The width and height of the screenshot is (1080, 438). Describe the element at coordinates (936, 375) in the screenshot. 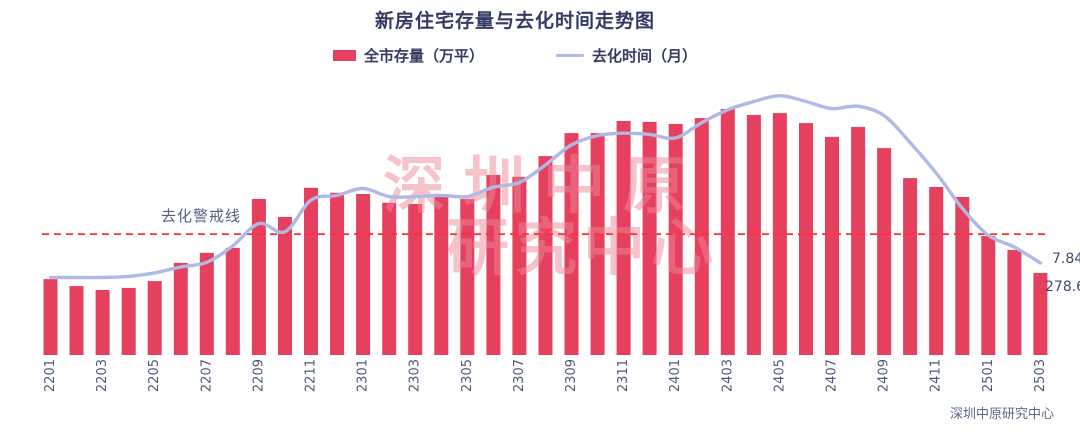

I see `x-axis-label: 2411` at that location.